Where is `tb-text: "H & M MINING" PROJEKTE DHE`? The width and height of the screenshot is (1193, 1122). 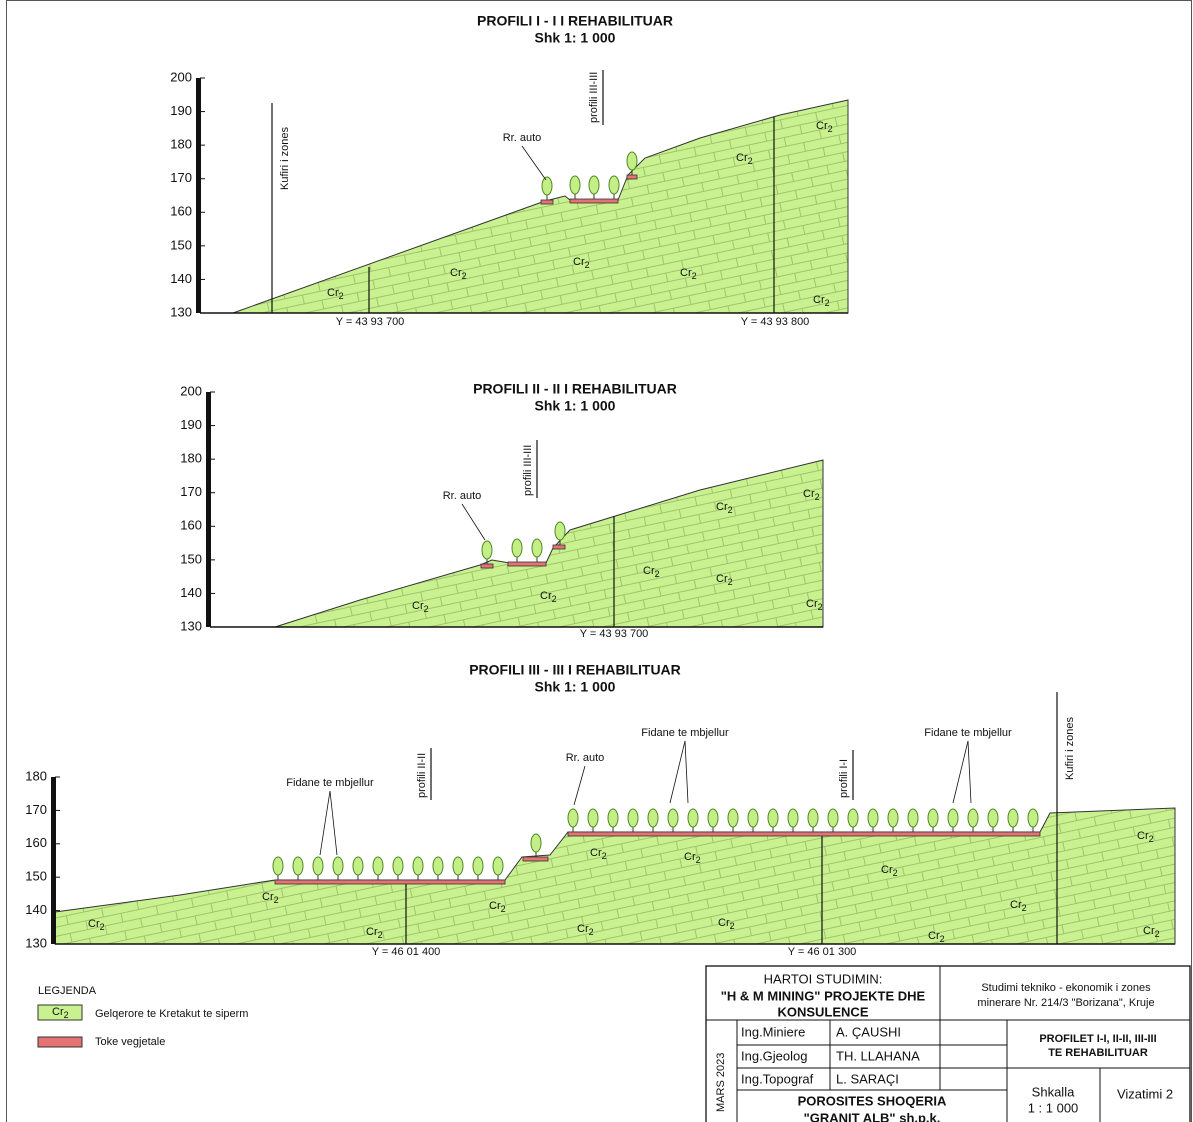 tb-text: "H & M MINING" PROJEKTE DHE is located at coordinates (823, 995).